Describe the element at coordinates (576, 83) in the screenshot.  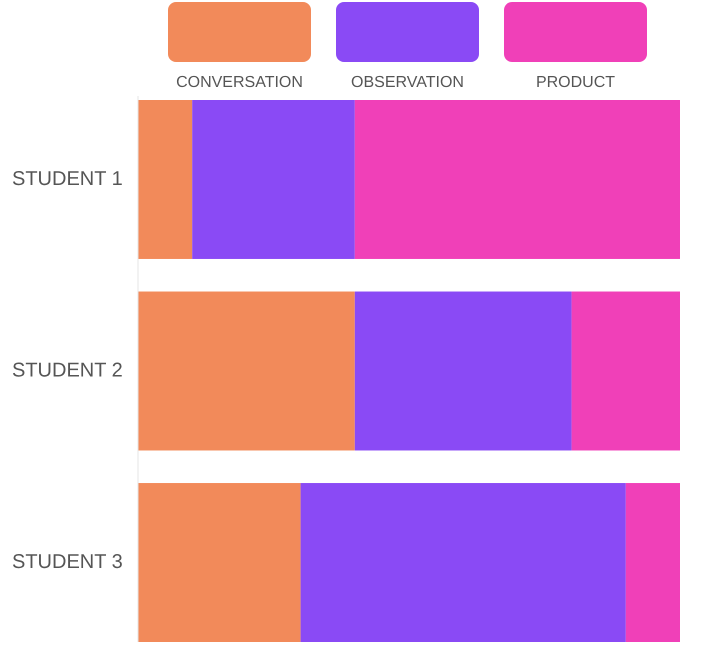
I see `series-label: PRODUCT` at that location.